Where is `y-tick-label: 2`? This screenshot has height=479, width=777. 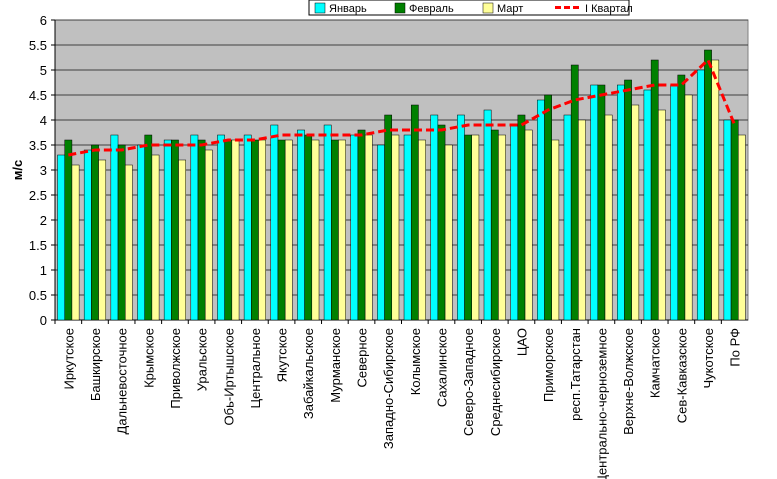
y-tick-label: 2 is located at coordinates (43, 220).